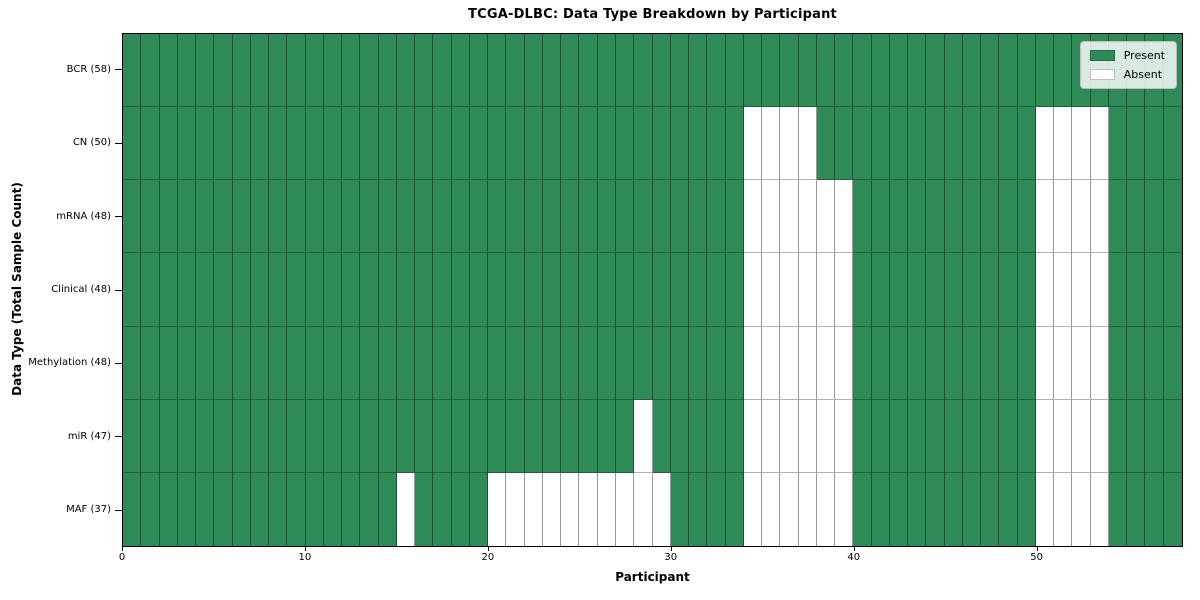 This screenshot has width=1200, height=600. I want to click on x-tick-label: 40, so click(854, 557).